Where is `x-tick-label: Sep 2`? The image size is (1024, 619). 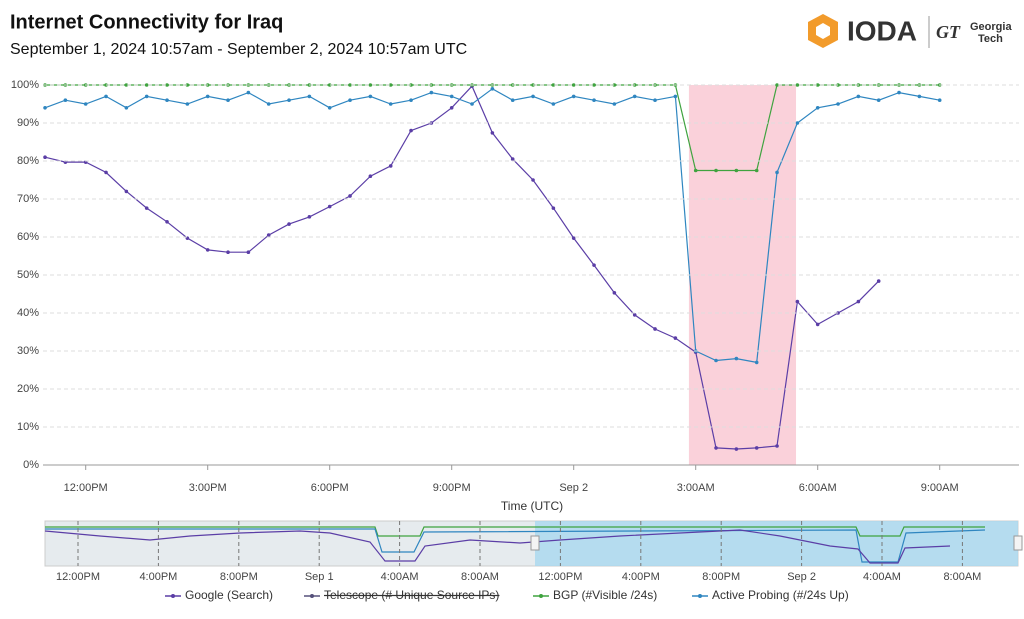 x-tick-label: Sep 2 is located at coordinates (573, 488).